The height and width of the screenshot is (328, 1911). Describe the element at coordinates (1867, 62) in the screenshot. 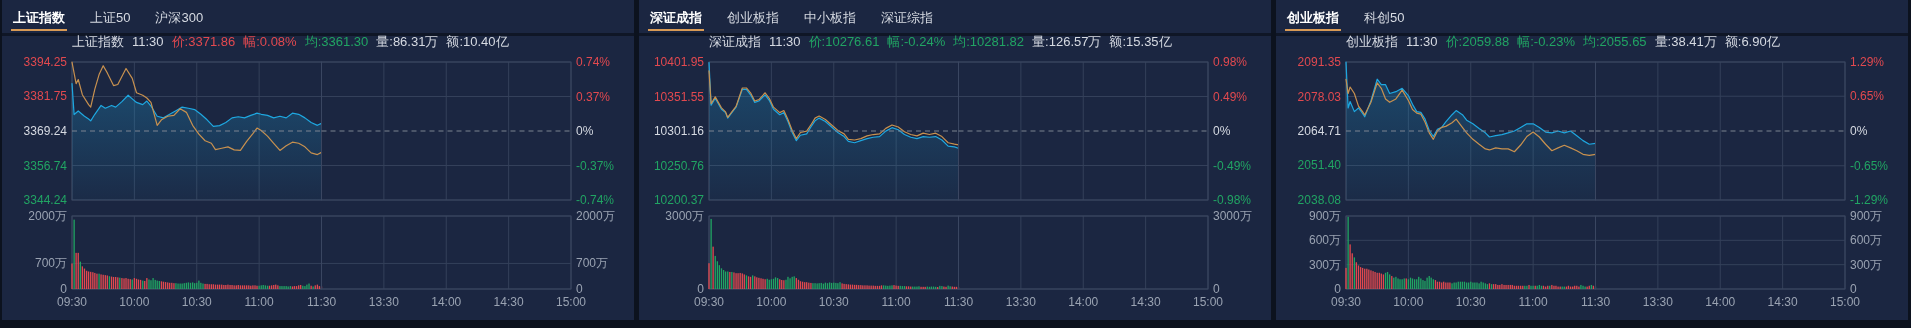

I see `y2-tick-label: 1.29%` at that location.